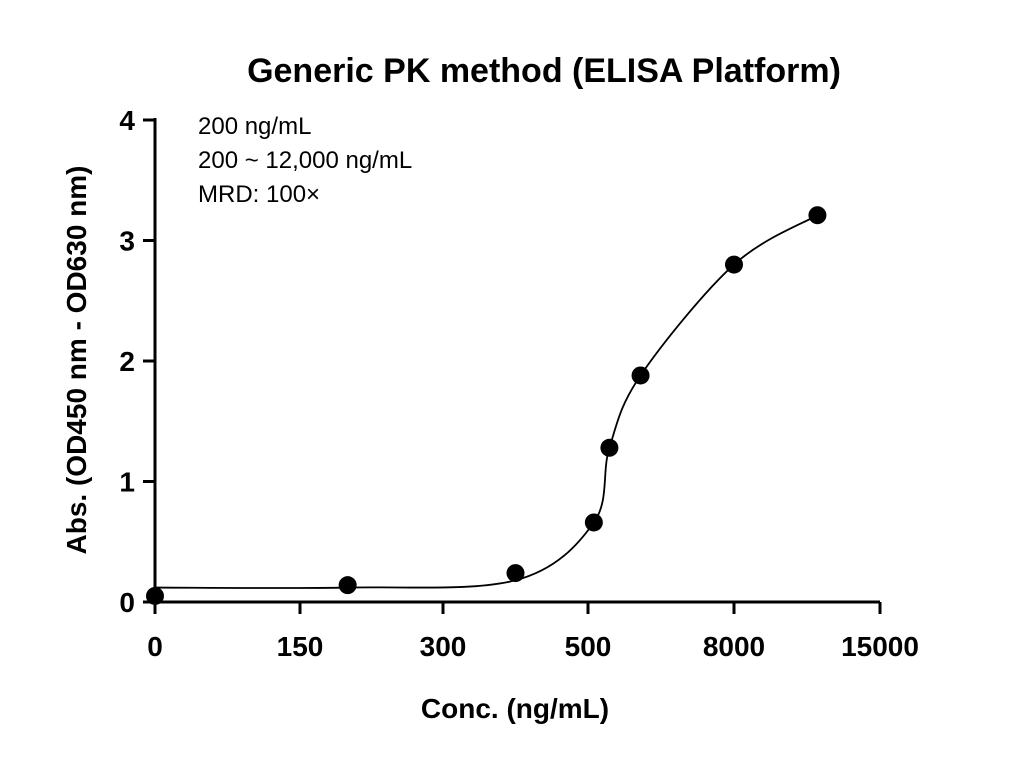 This screenshot has width=1023, height=779. What do you see at coordinates (127, 120) in the screenshot?
I see `y-tick-label: 4` at bounding box center [127, 120].